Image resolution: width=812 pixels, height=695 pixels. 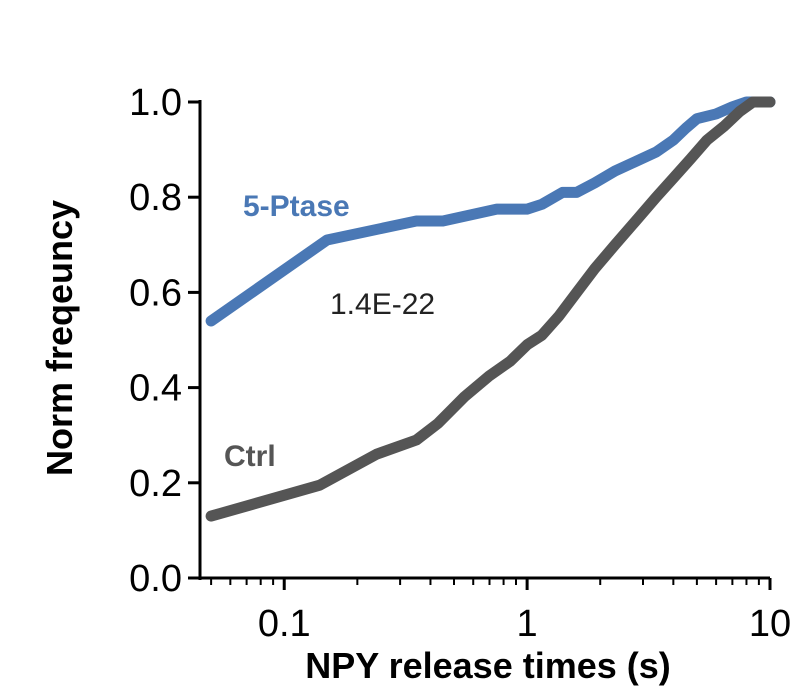 I want to click on y-axis: 0.0 0.2 0.4 0.6 0.8 1.0, so click(x=165, y=341).